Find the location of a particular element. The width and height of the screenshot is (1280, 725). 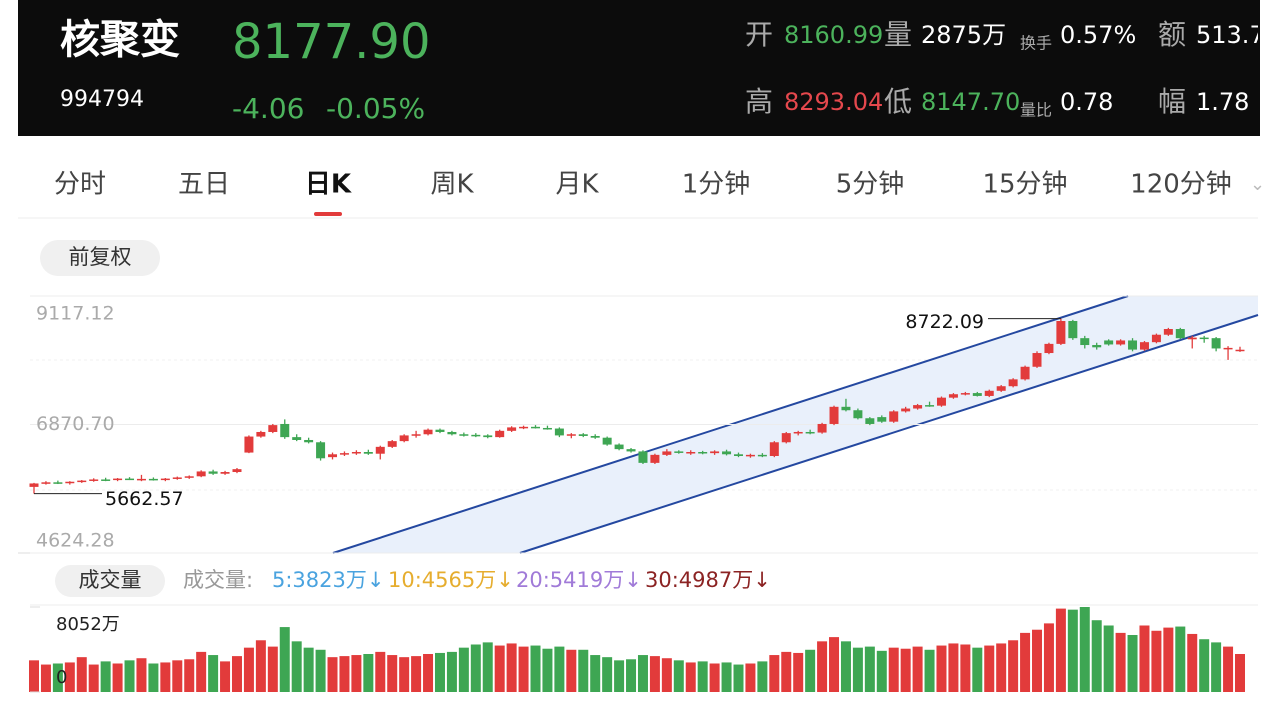

tab: 15分钟 is located at coordinates (1024, 185).